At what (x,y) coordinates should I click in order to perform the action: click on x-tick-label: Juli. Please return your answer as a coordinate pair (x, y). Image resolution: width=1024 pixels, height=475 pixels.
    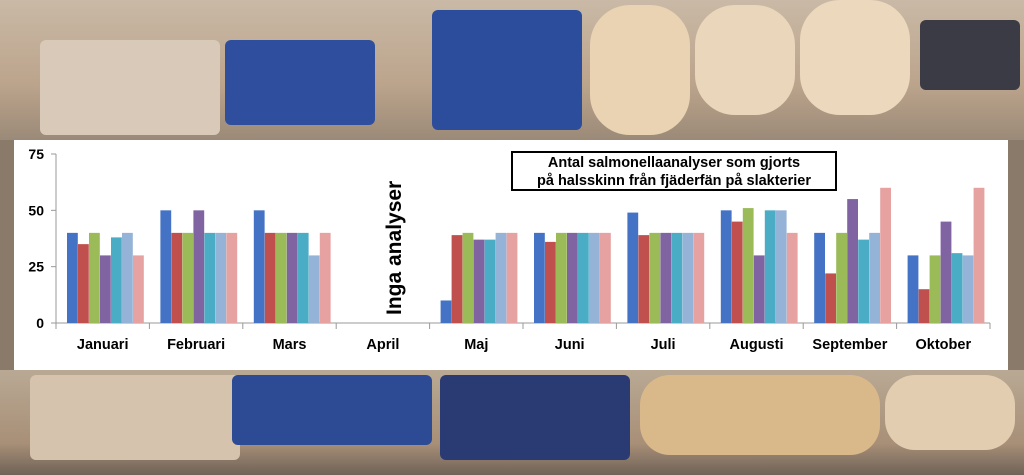
    Looking at the image, I should click on (663, 345).